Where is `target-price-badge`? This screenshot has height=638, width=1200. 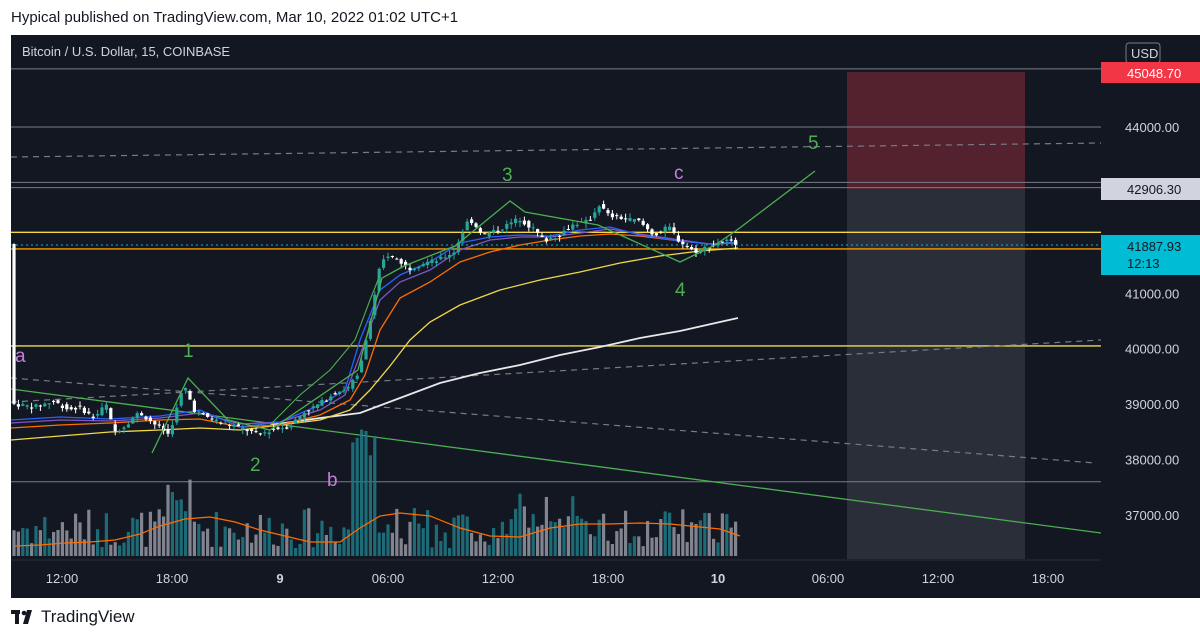
target-price-badge is located at coordinates (1150, 189).